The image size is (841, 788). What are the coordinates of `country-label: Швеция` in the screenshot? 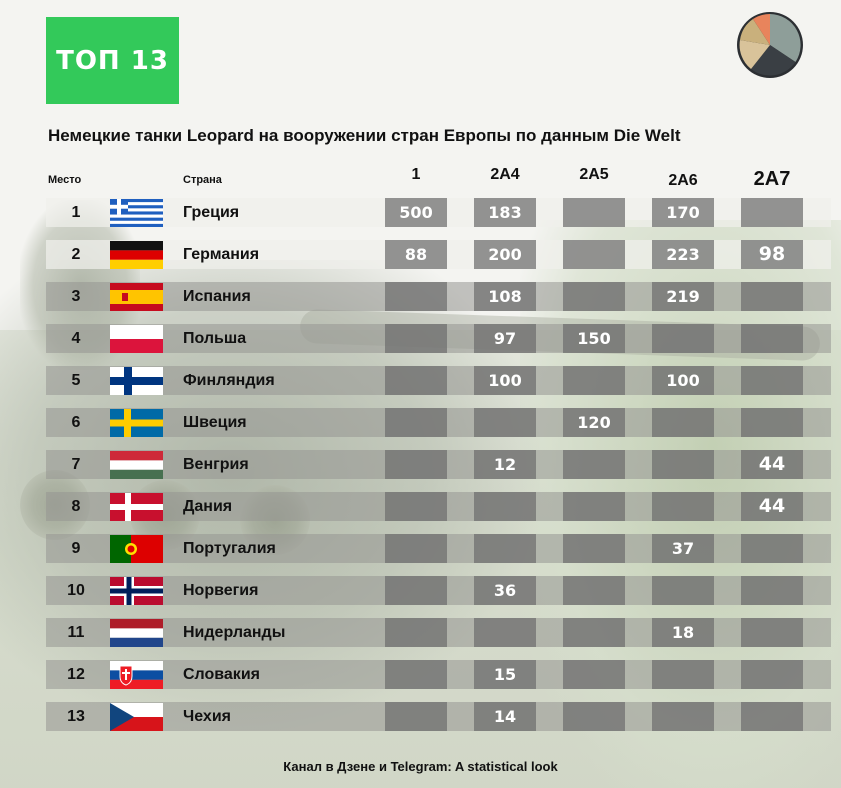 It's located at (215, 422).